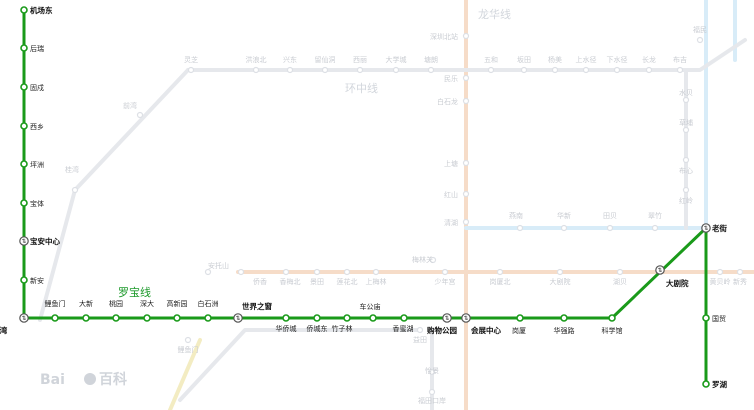 This screenshot has height=410, width=754. What do you see at coordinates (564, 330) in the screenshot?
I see `station-label: 华强路` at bounding box center [564, 330].